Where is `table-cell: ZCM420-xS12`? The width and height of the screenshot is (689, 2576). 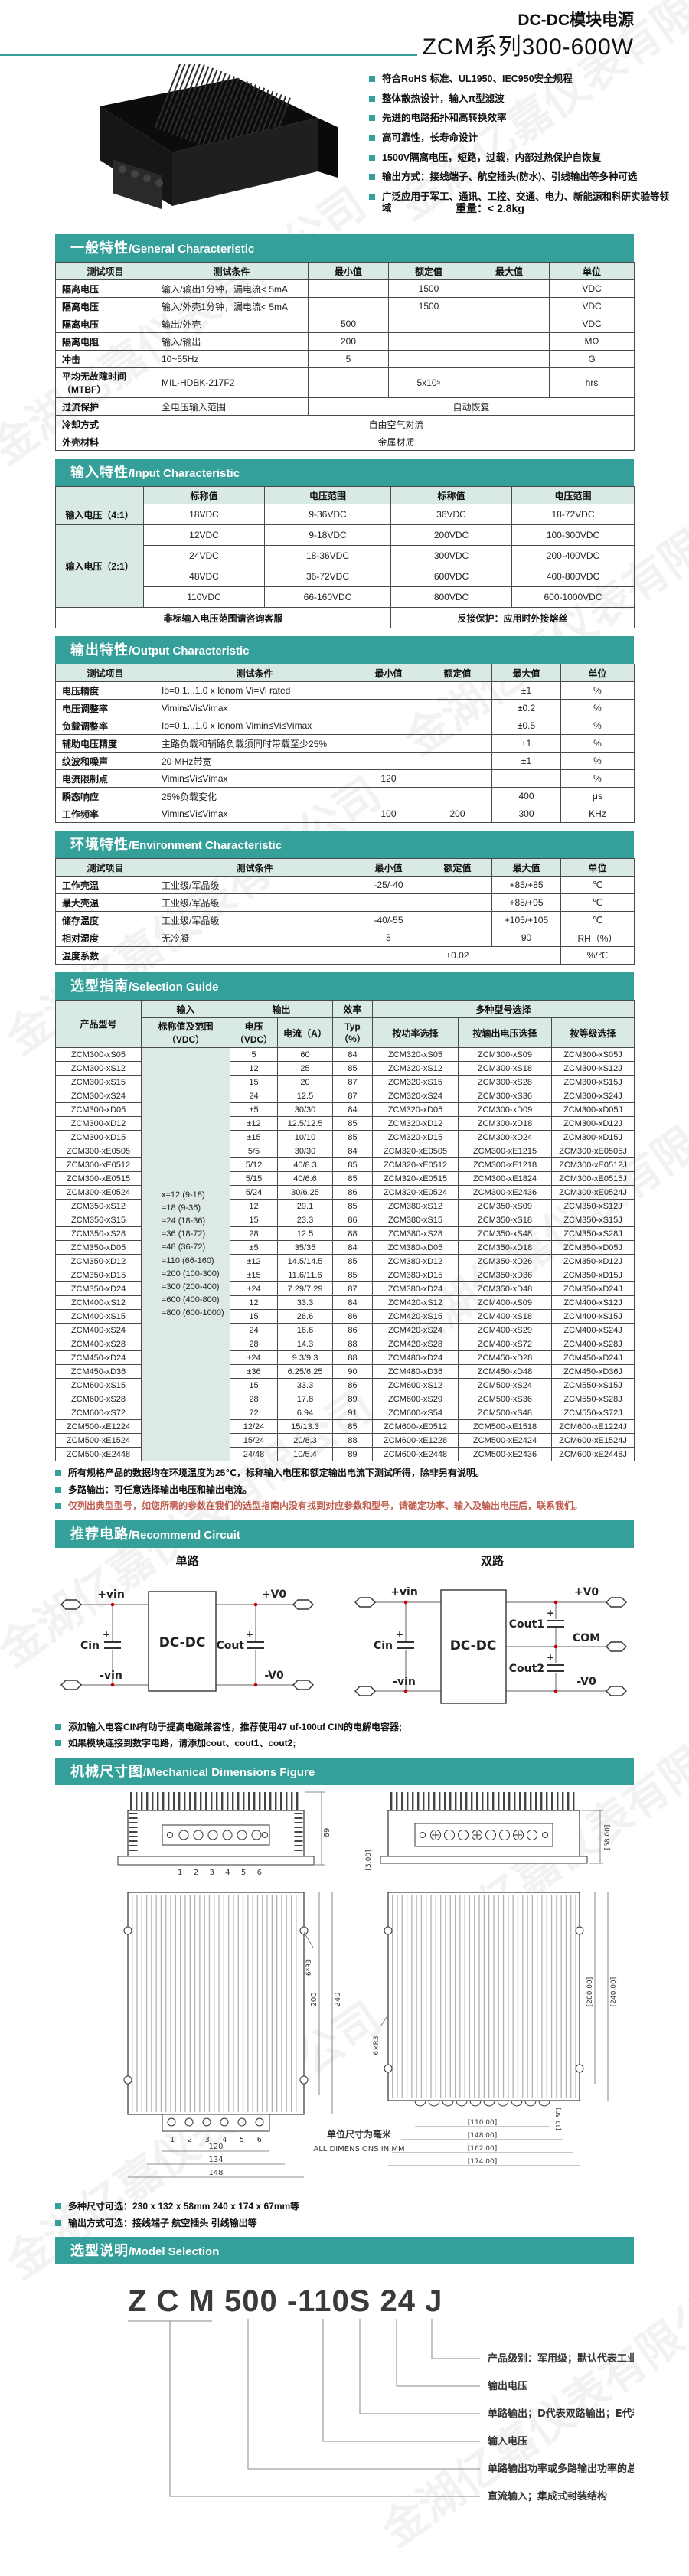 table-cell: ZCM420-xS12 is located at coordinates (415, 1302).